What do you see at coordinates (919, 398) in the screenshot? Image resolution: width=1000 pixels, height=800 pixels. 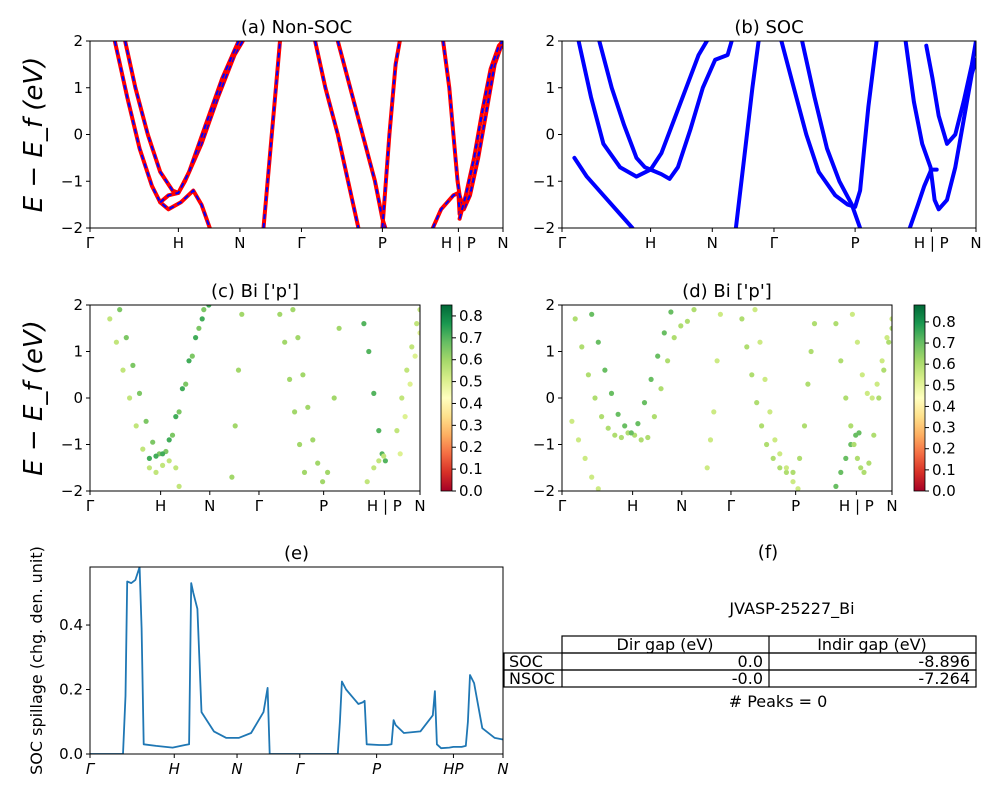 I see `colorbar` at bounding box center [919, 398].